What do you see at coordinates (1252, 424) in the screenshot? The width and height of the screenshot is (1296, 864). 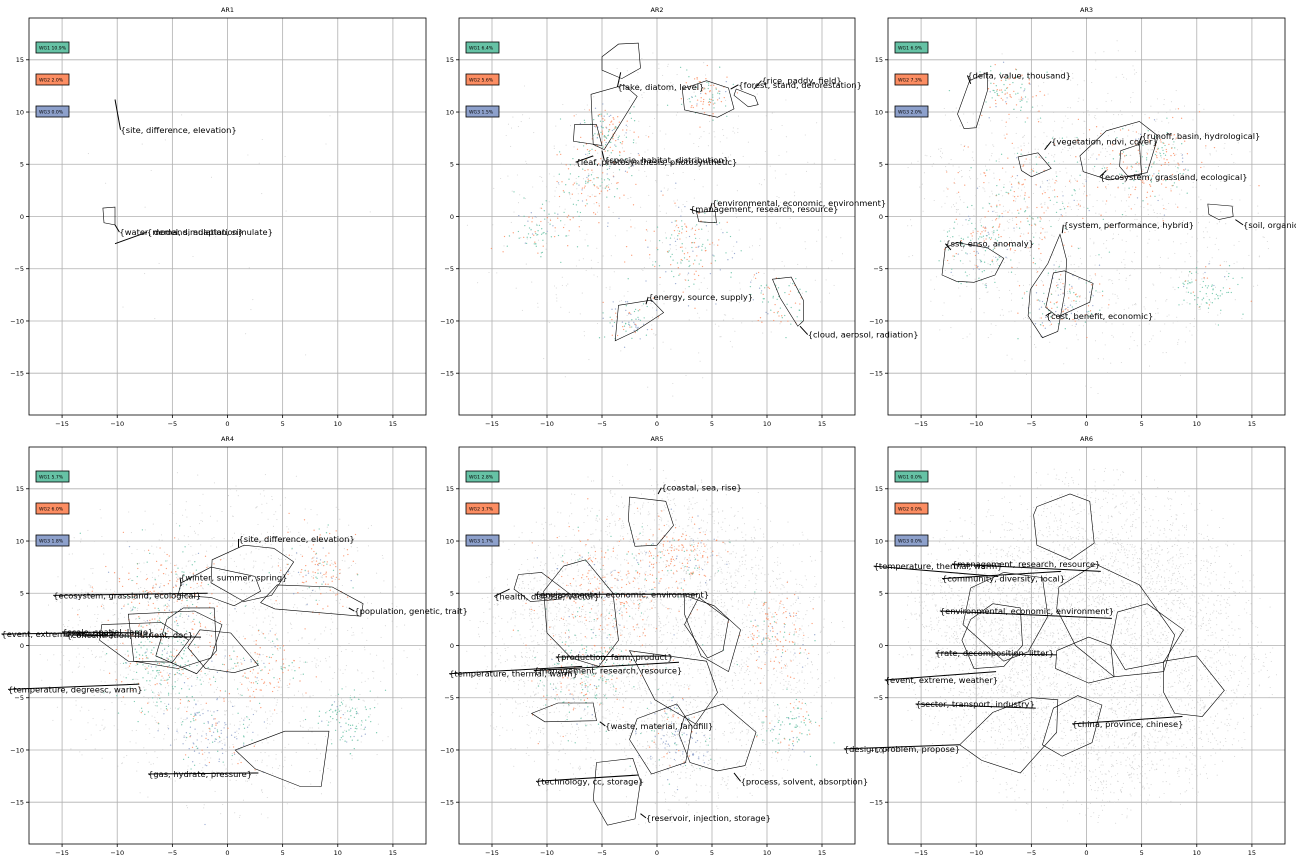 I see `x-tick-label: 15` at bounding box center [1252, 424].